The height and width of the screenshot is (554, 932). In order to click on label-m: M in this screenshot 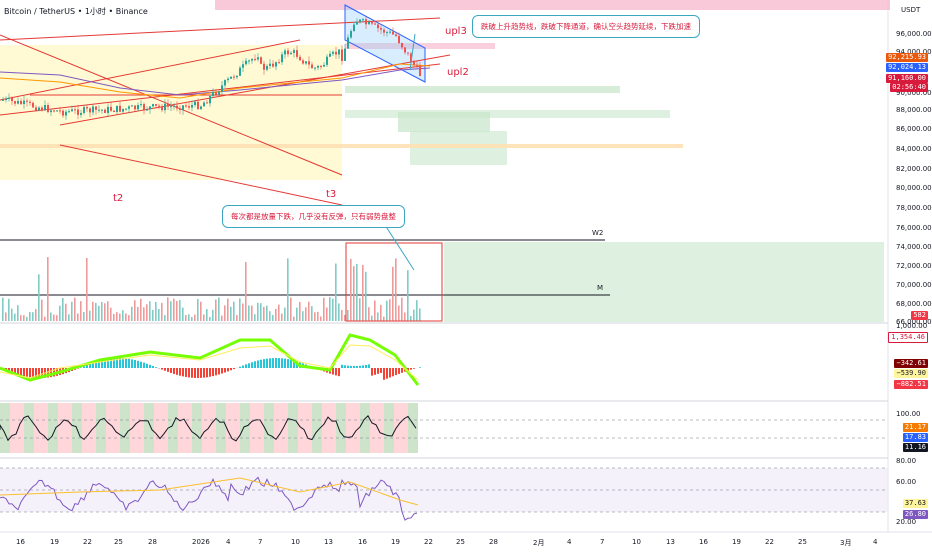, I will do `click(600, 288)`.